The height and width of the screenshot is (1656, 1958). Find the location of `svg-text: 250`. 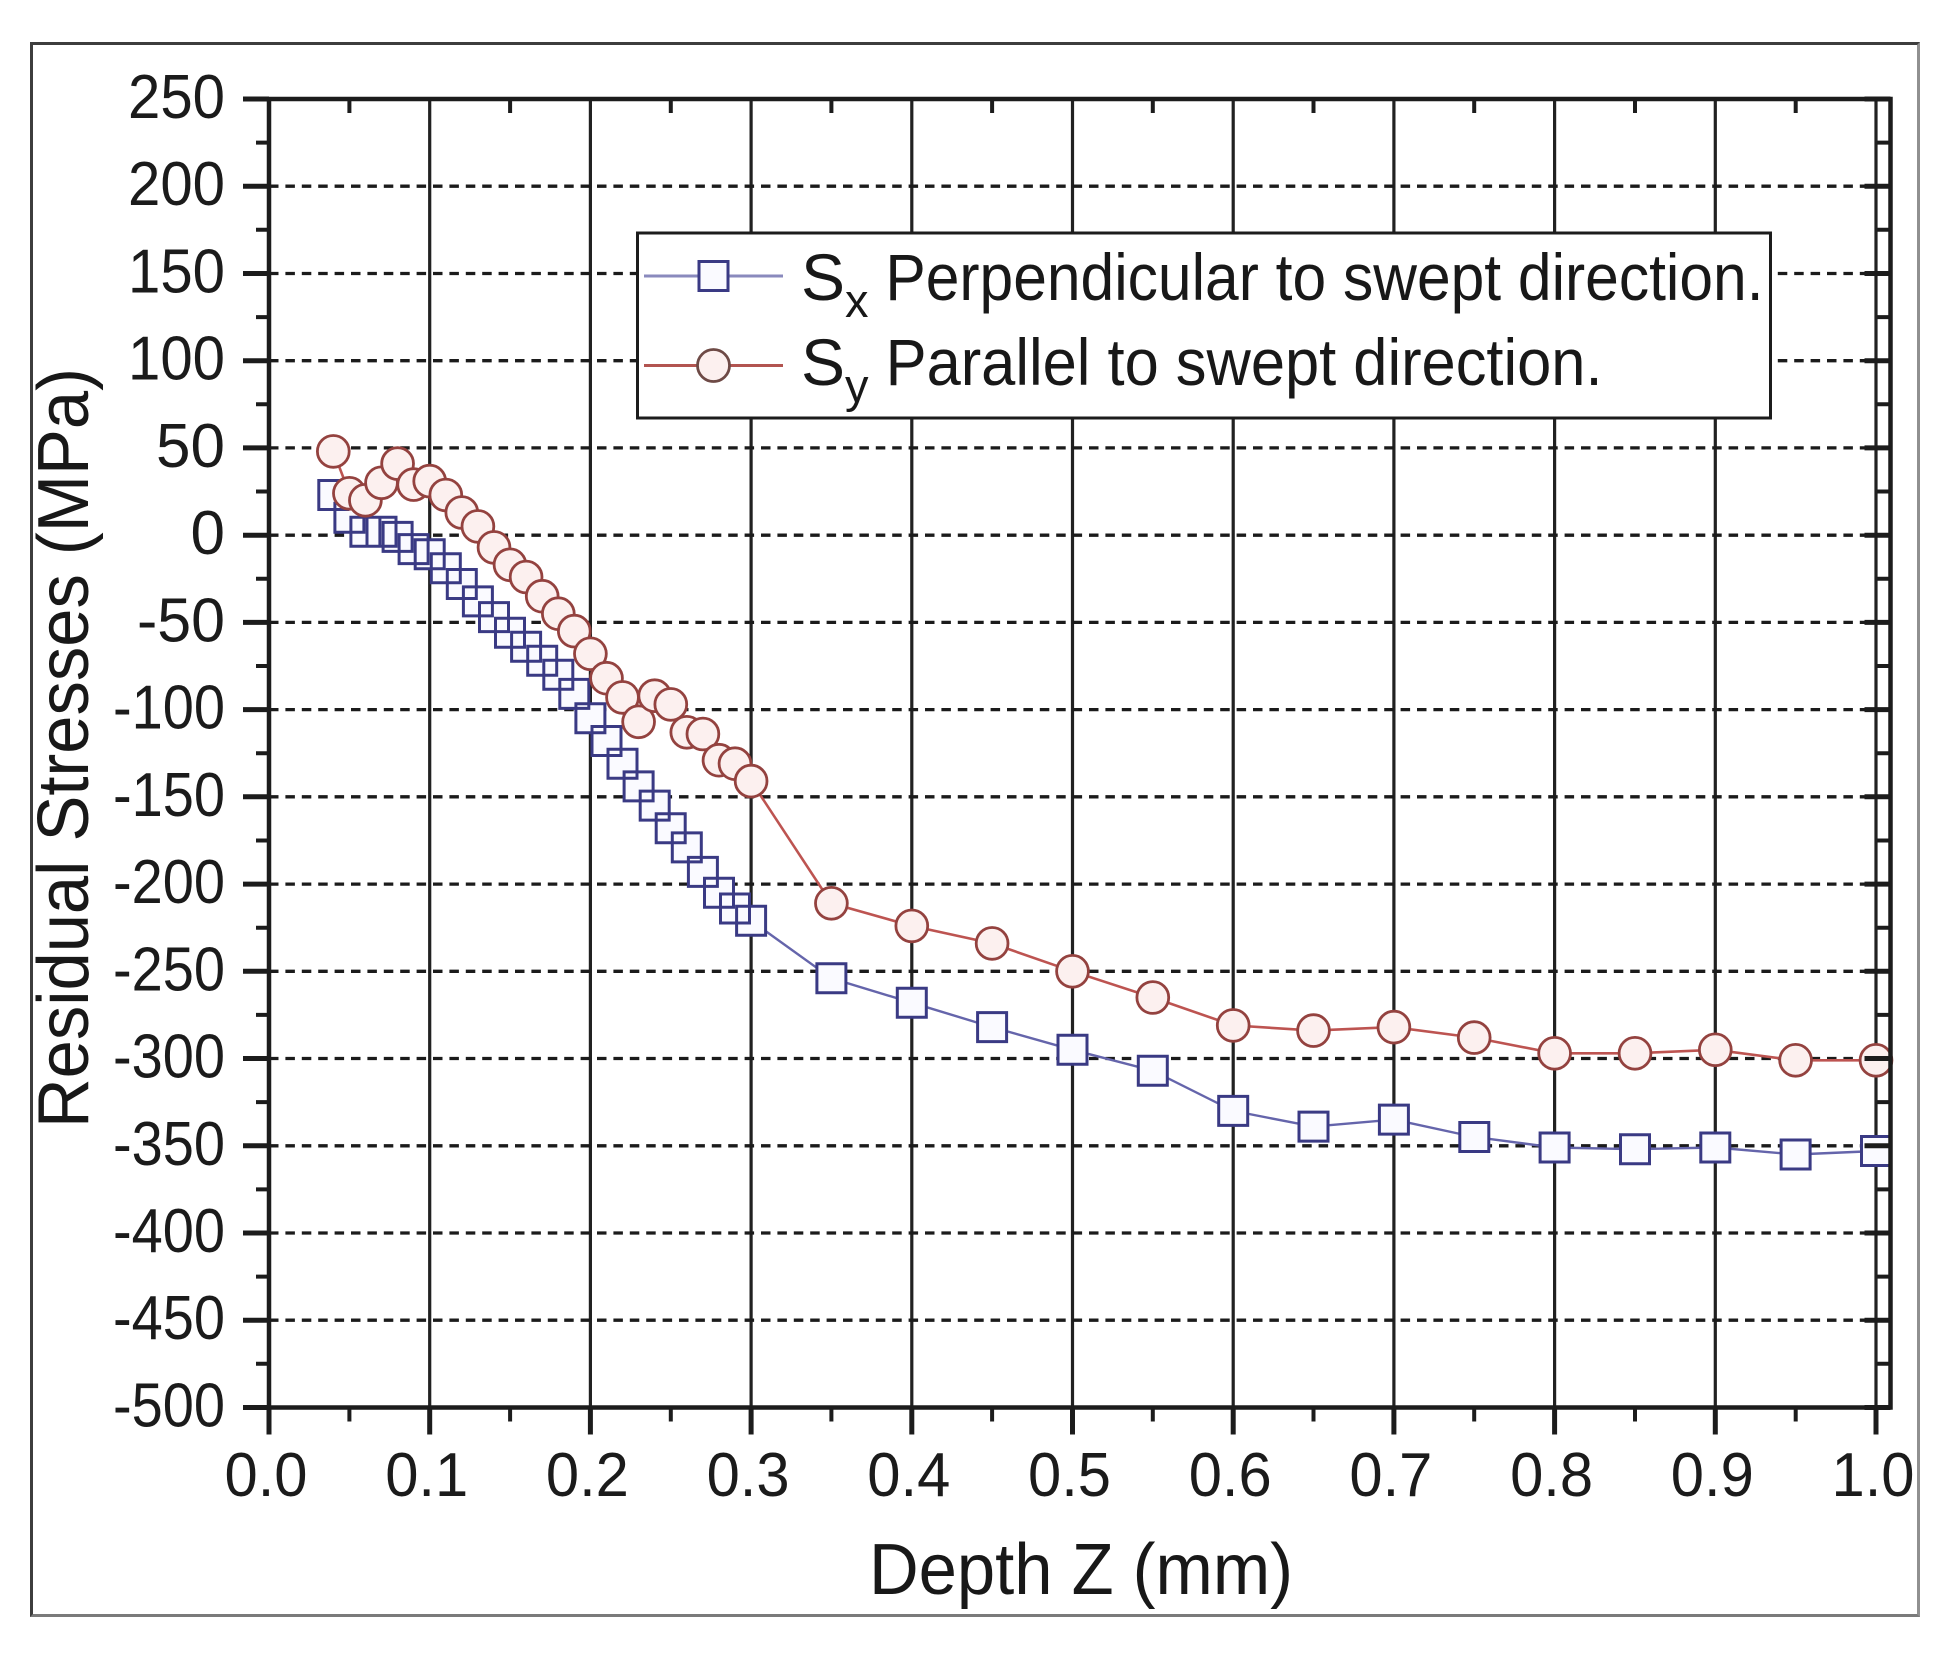

svg-text: 250 is located at coordinates (176, 97).